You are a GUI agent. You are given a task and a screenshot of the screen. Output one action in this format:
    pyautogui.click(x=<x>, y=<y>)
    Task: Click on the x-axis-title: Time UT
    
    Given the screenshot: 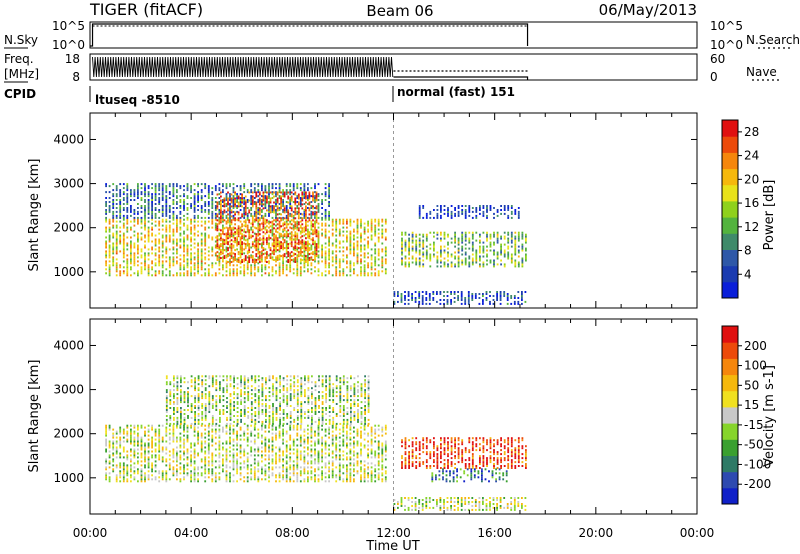 What is the action you would take?
    pyautogui.click(x=392, y=546)
    